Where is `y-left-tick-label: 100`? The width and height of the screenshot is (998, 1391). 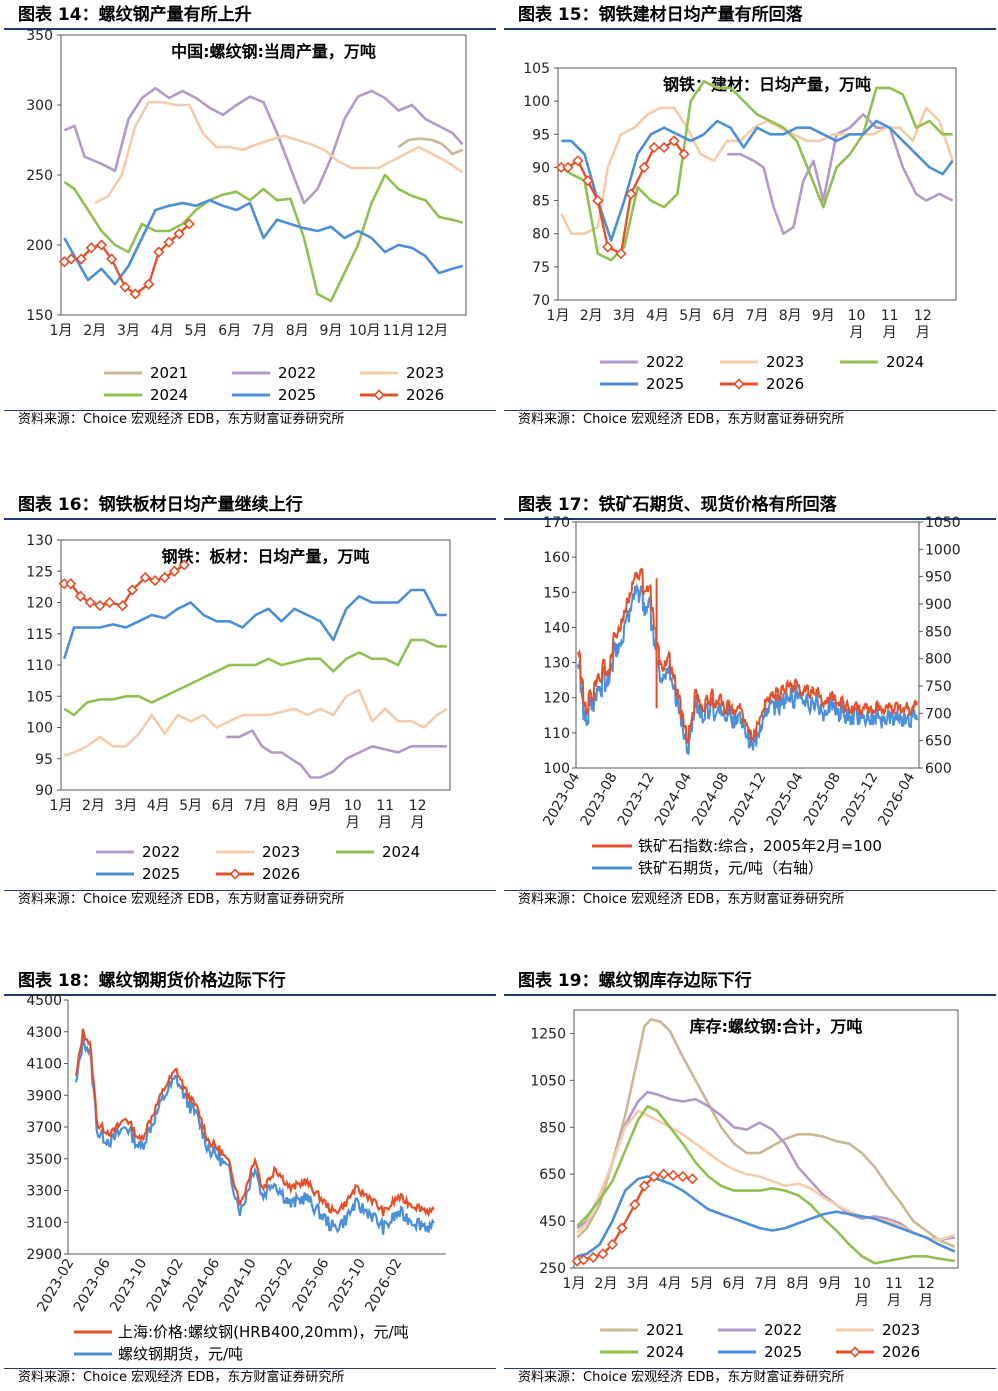
y-left-tick-label: 100 is located at coordinates (556, 769).